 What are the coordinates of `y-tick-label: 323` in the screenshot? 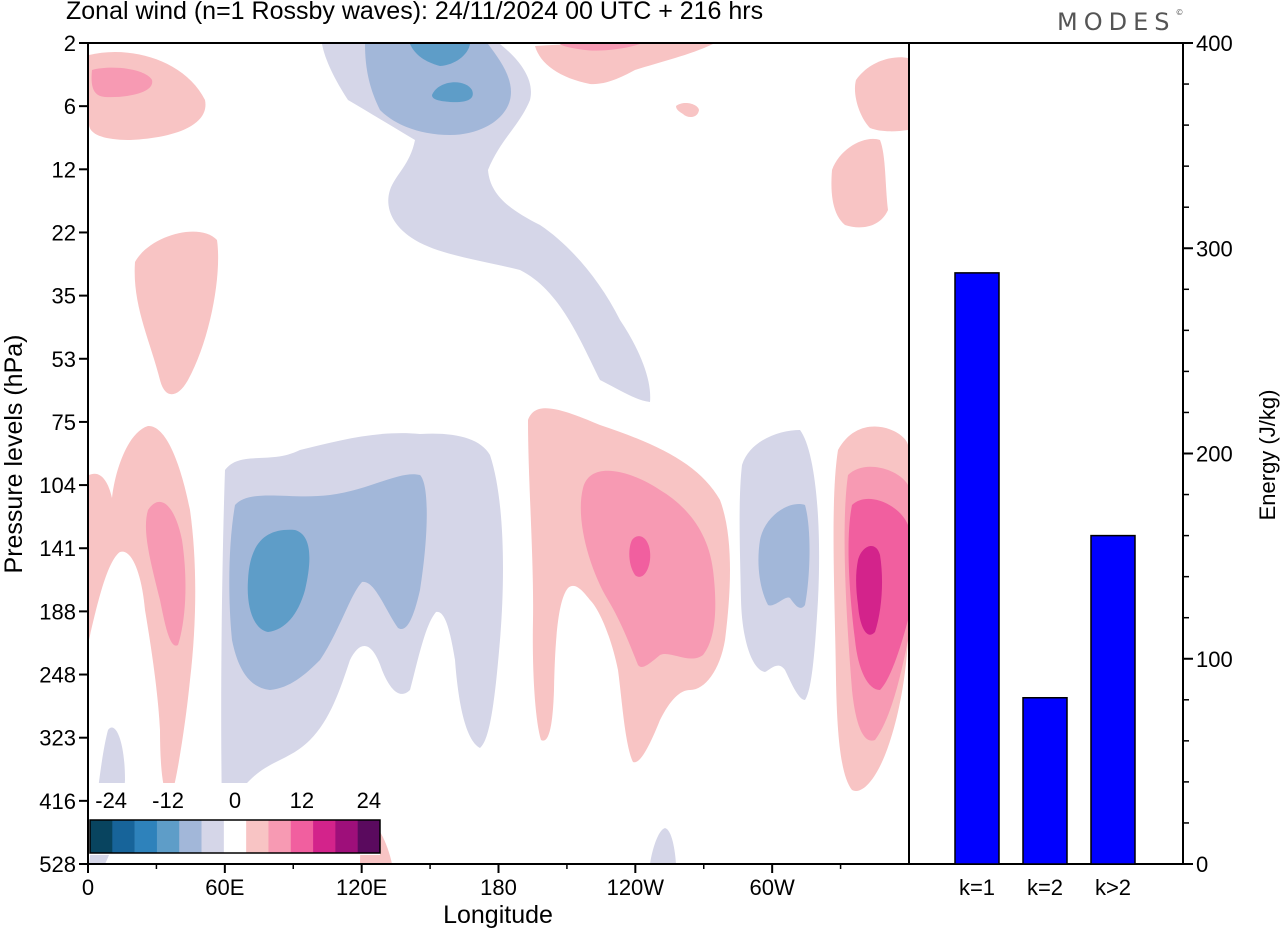 It's located at (57, 738).